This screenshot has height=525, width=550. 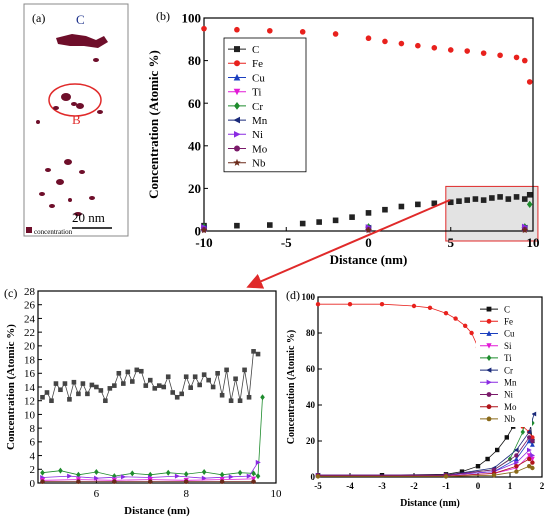 I want to click on y-tick-label: 40, so click(x=311, y=405).